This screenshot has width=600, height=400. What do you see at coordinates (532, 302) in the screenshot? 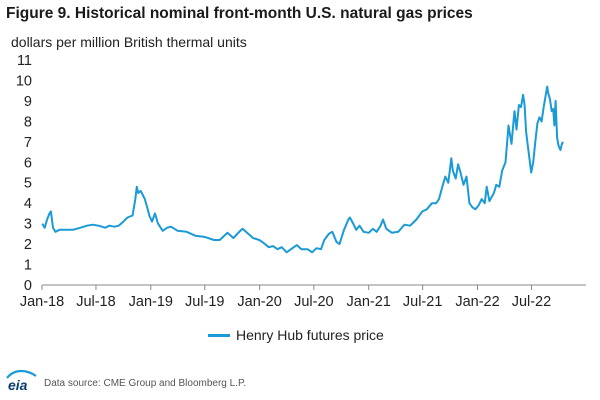
I see `x-tick-label: Jul-22` at bounding box center [532, 302].